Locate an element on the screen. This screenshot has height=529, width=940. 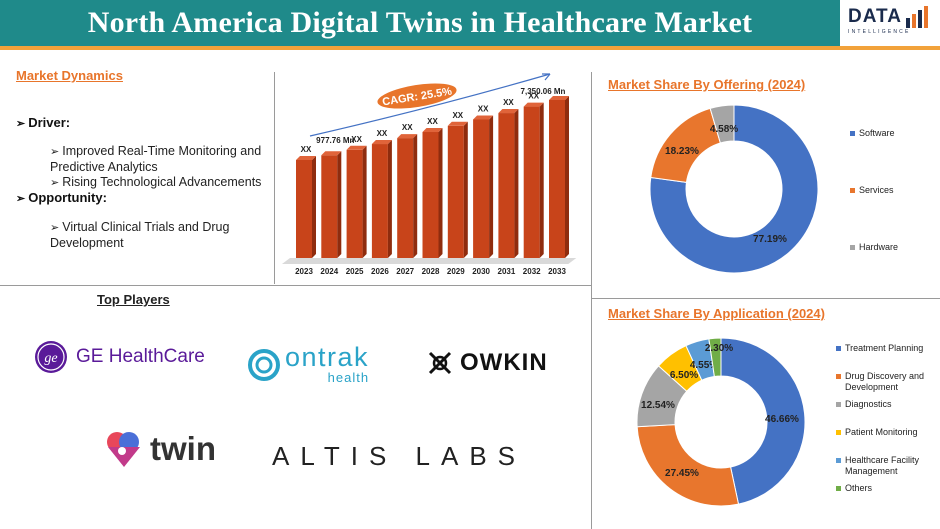
offering-chart-title: Market Share By Offering (2024) is located at coordinates (707, 84).